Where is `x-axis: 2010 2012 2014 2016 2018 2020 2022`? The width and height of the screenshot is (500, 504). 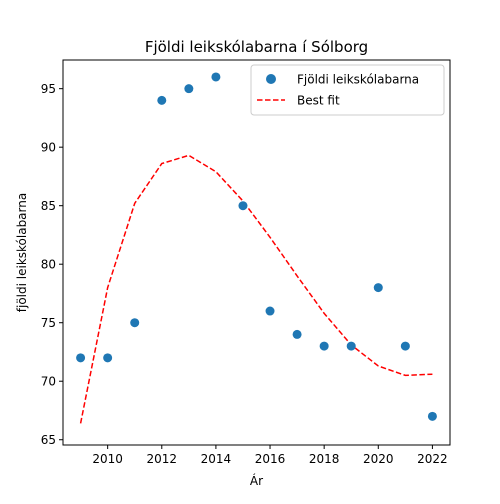
x-axis: 2010 2012 2014 2016 2018 2020 2022 is located at coordinates (270, 455).